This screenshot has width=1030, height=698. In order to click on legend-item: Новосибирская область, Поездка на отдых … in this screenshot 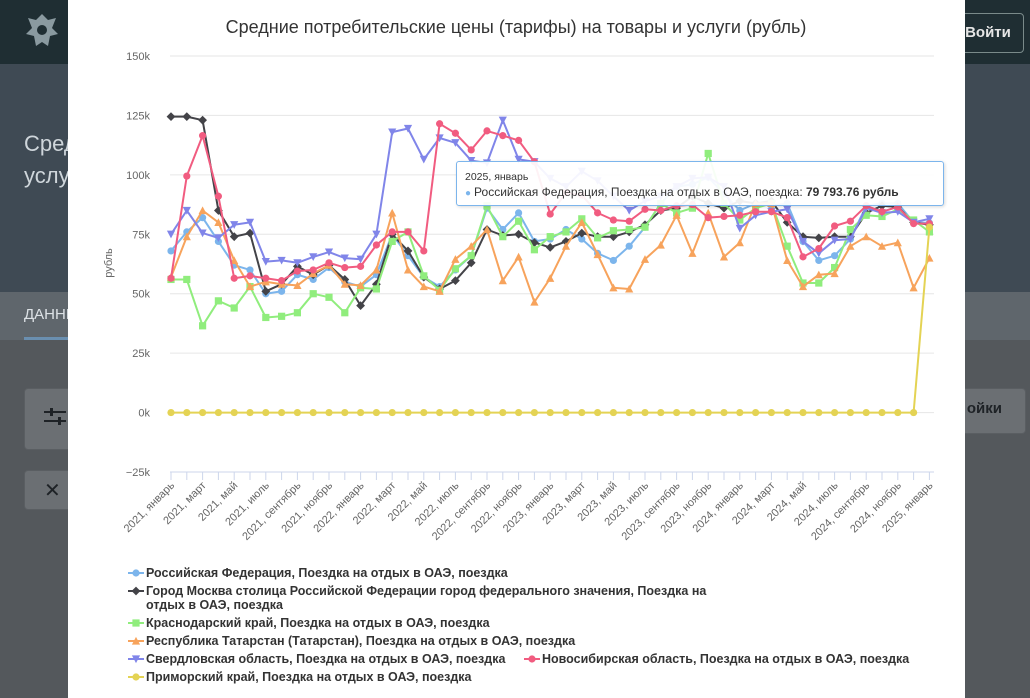, I will do `click(732, 659)`.